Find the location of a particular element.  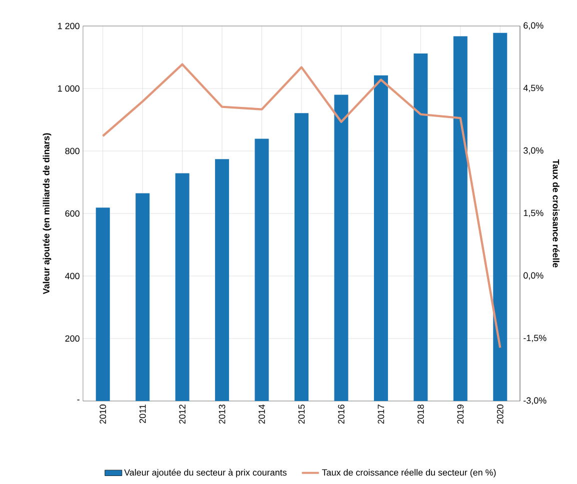

x-tick-label: 2017 is located at coordinates (381, 414).